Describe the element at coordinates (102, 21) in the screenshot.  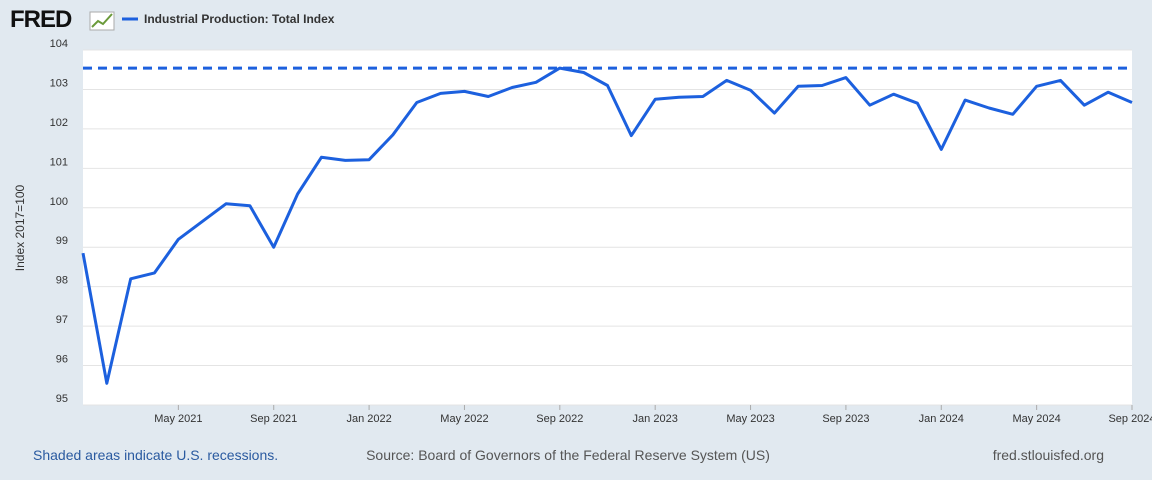
I see `logo-icon` at that location.